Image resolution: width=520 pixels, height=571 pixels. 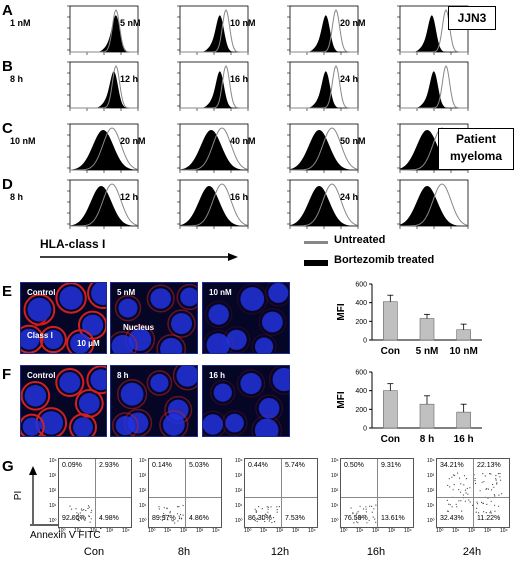 What do you see at coordinates (260, 518) in the screenshot?
I see `quadrant-ll: 86.30%` at bounding box center [260, 518].